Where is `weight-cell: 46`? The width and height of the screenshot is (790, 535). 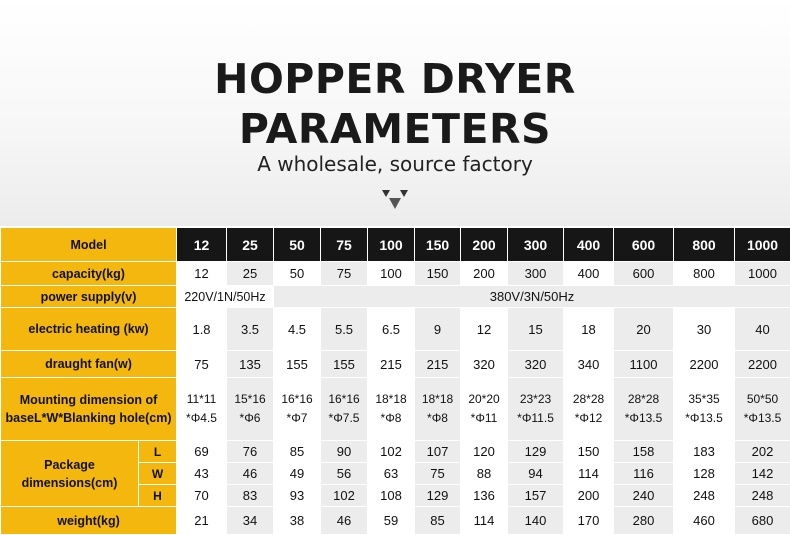
weight-cell: 46 is located at coordinates (344, 521).